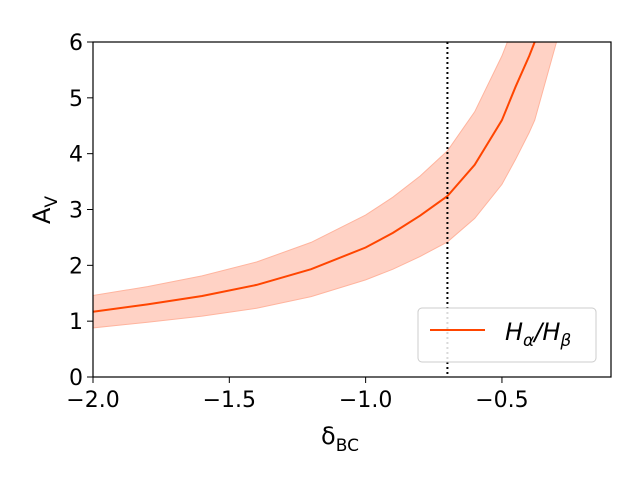 This screenshot has height=480, width=640. What do you see at coordinates (76, 266) in the screenshot?
I see `y-tick-label: 2` at bounding box center [76, 266].